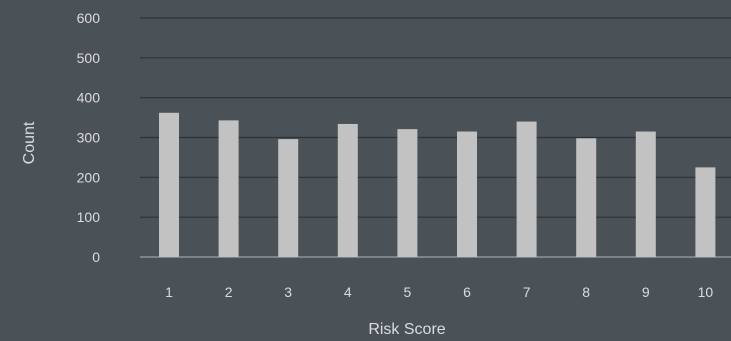  I want to click on x-tick-labels: 1 2 3 4 5 6 7 8 9 10, so click(439, 292).